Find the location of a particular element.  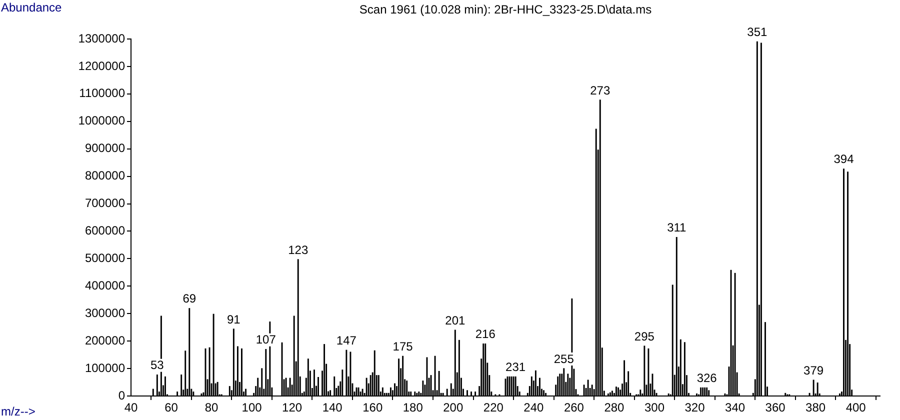

annotation: 273 is located at coordinates (600, 90).